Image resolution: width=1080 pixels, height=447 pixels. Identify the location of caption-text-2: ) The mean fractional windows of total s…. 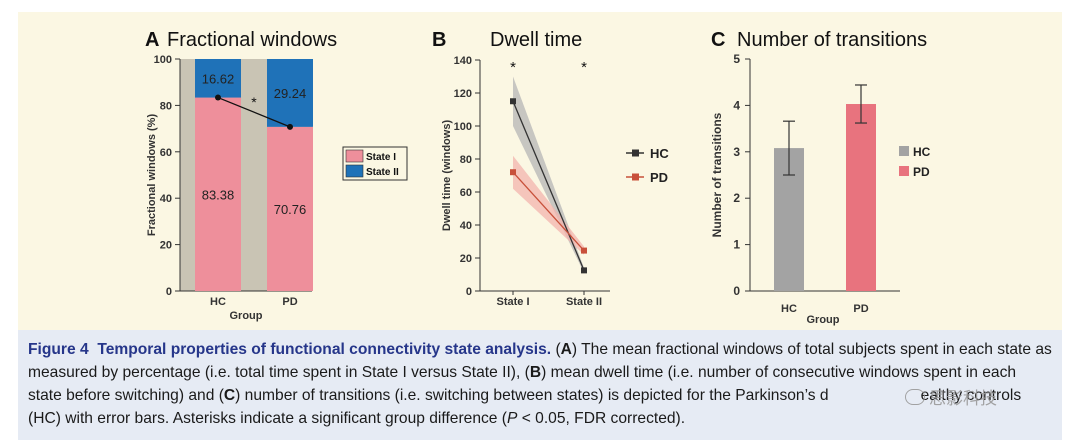
(540, 361).